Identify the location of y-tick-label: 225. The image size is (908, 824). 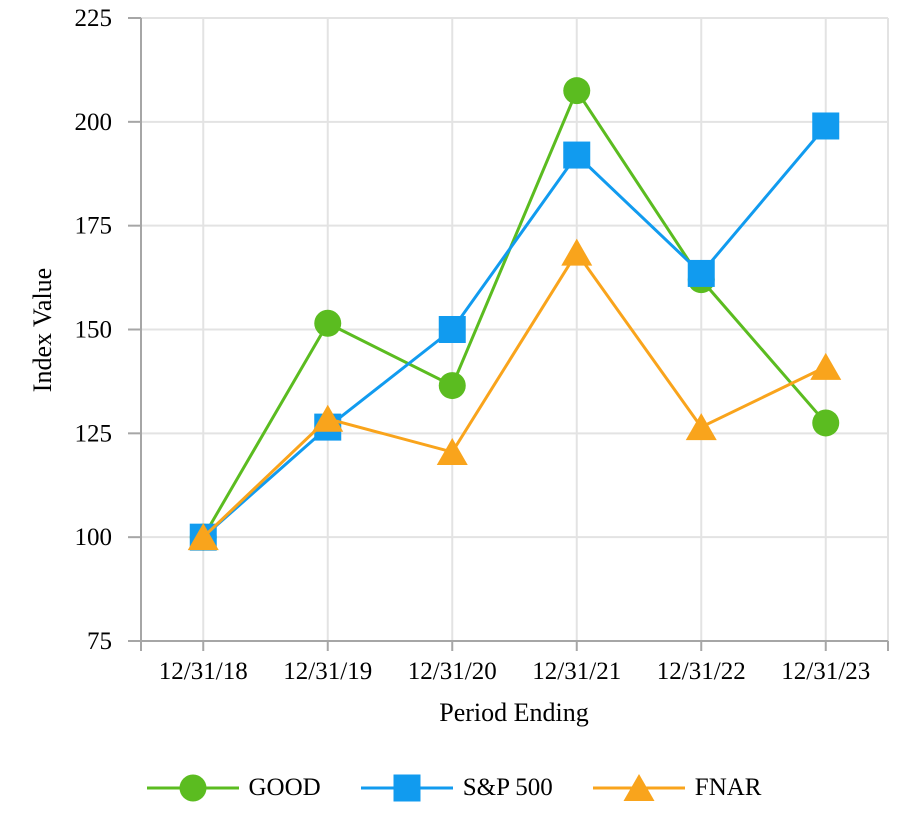
(94, 18).